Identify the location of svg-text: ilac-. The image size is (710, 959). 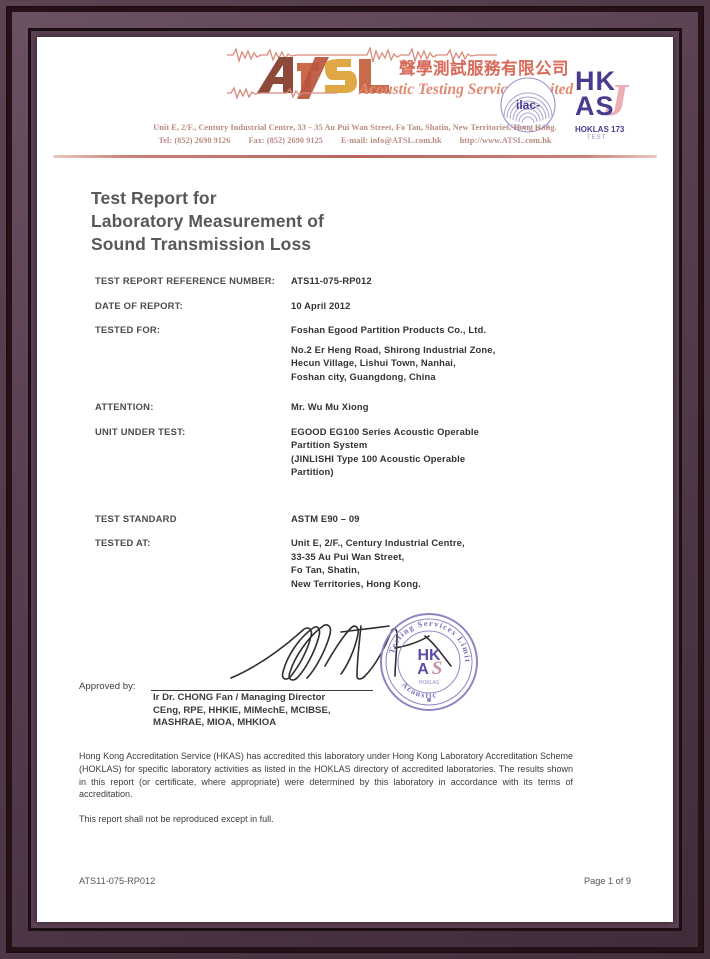
(528, 105).